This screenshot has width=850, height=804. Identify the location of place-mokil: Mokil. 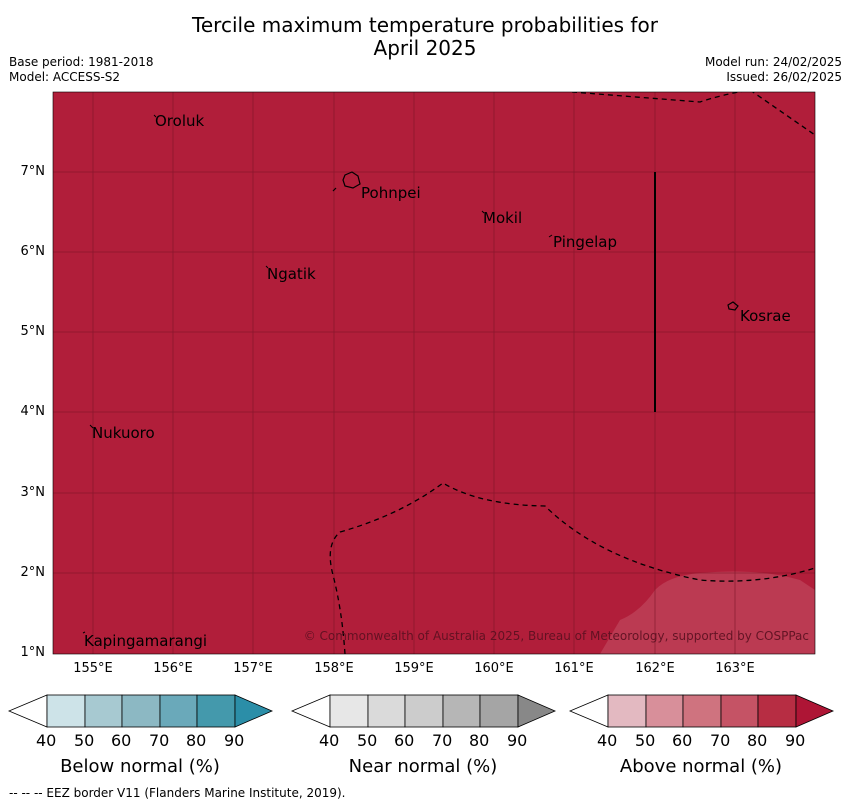
(502, 218).